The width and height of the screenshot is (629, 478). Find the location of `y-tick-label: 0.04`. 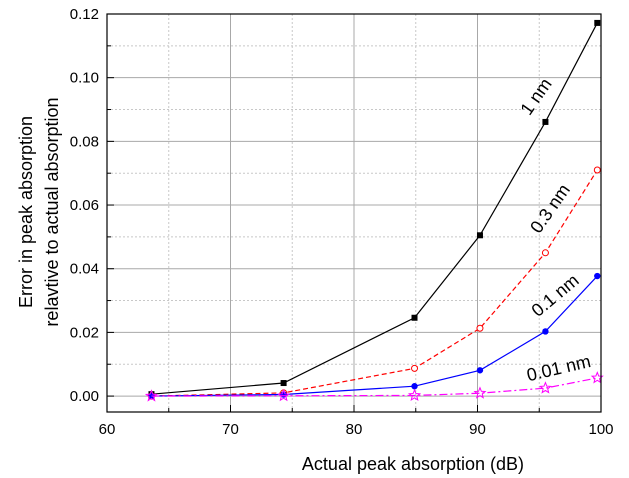

y-tick-label: 0.04 is located at coordinates (84, 269).